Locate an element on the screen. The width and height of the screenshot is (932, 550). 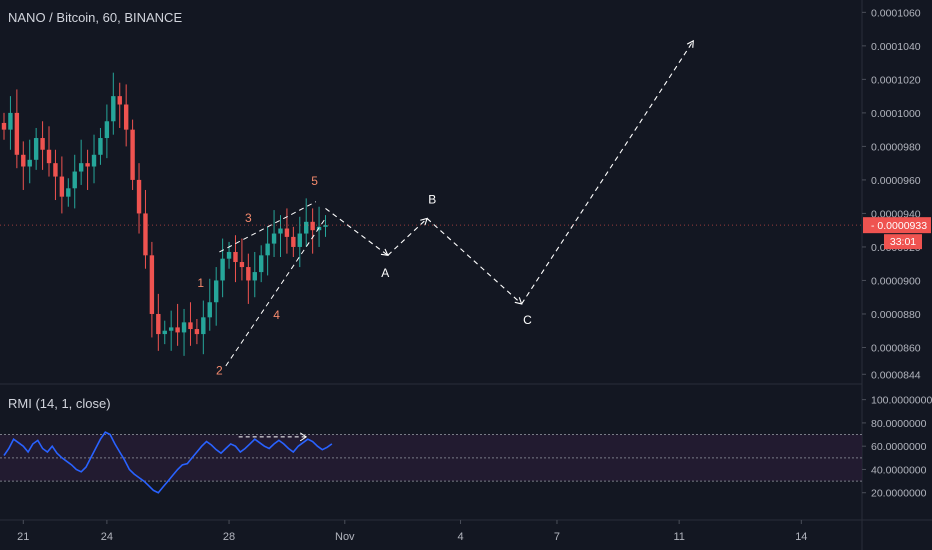
rmi-axis-label: 100.0000000 is located at coordinates (901, 401).